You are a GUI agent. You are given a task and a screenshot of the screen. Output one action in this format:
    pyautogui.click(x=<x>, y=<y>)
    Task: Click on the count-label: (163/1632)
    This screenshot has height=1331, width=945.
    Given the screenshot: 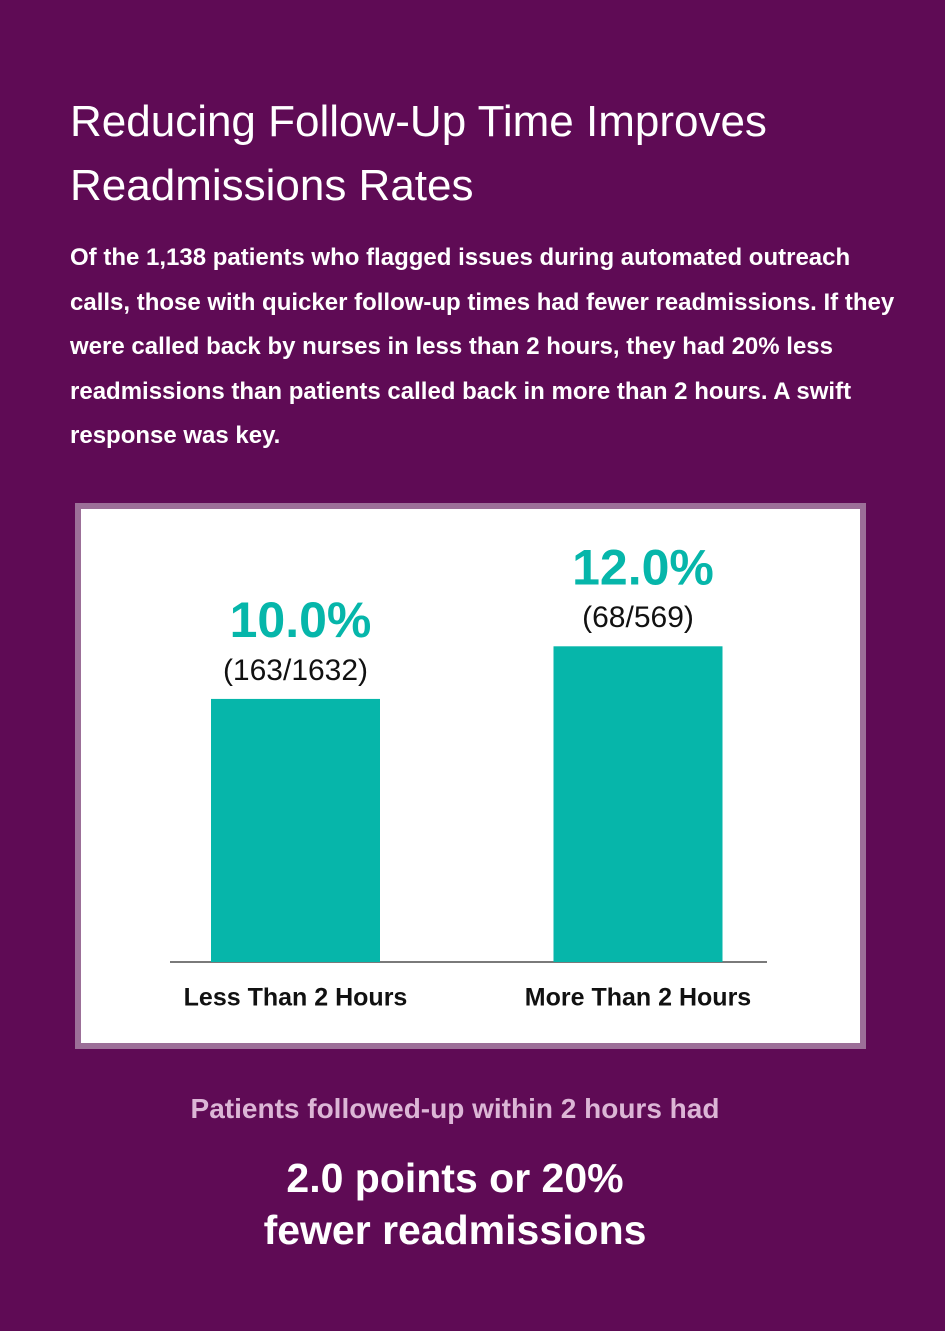 What is the action you would take?
    pyautogui.click(x=295, y=670)
    